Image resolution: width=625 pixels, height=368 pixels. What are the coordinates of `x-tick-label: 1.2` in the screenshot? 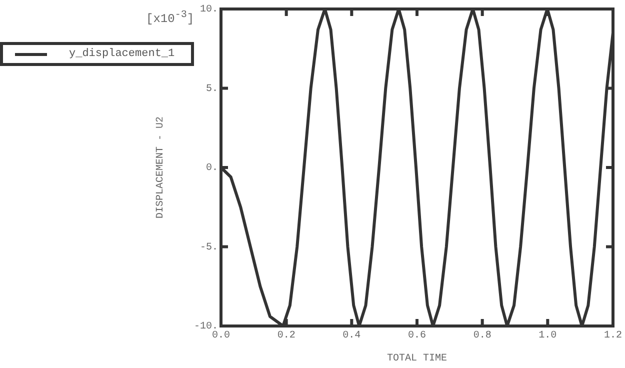 It's located at (613, 336).